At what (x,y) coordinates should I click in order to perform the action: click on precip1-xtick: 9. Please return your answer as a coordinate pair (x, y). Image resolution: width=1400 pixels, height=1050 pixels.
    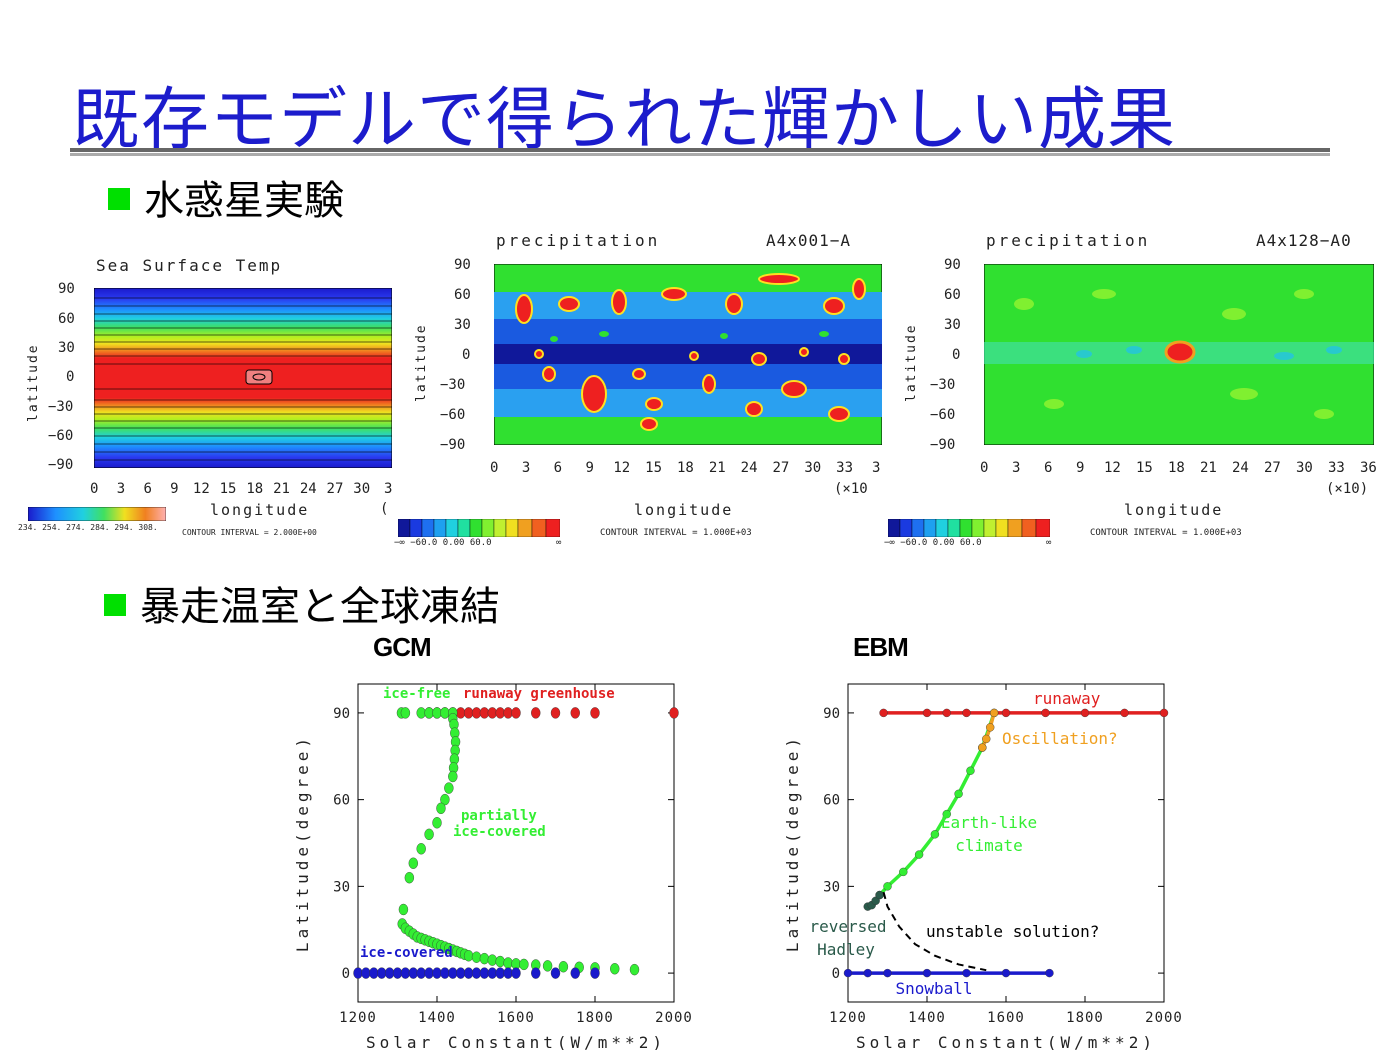
    Looking at the image, I should click on (589, 468).